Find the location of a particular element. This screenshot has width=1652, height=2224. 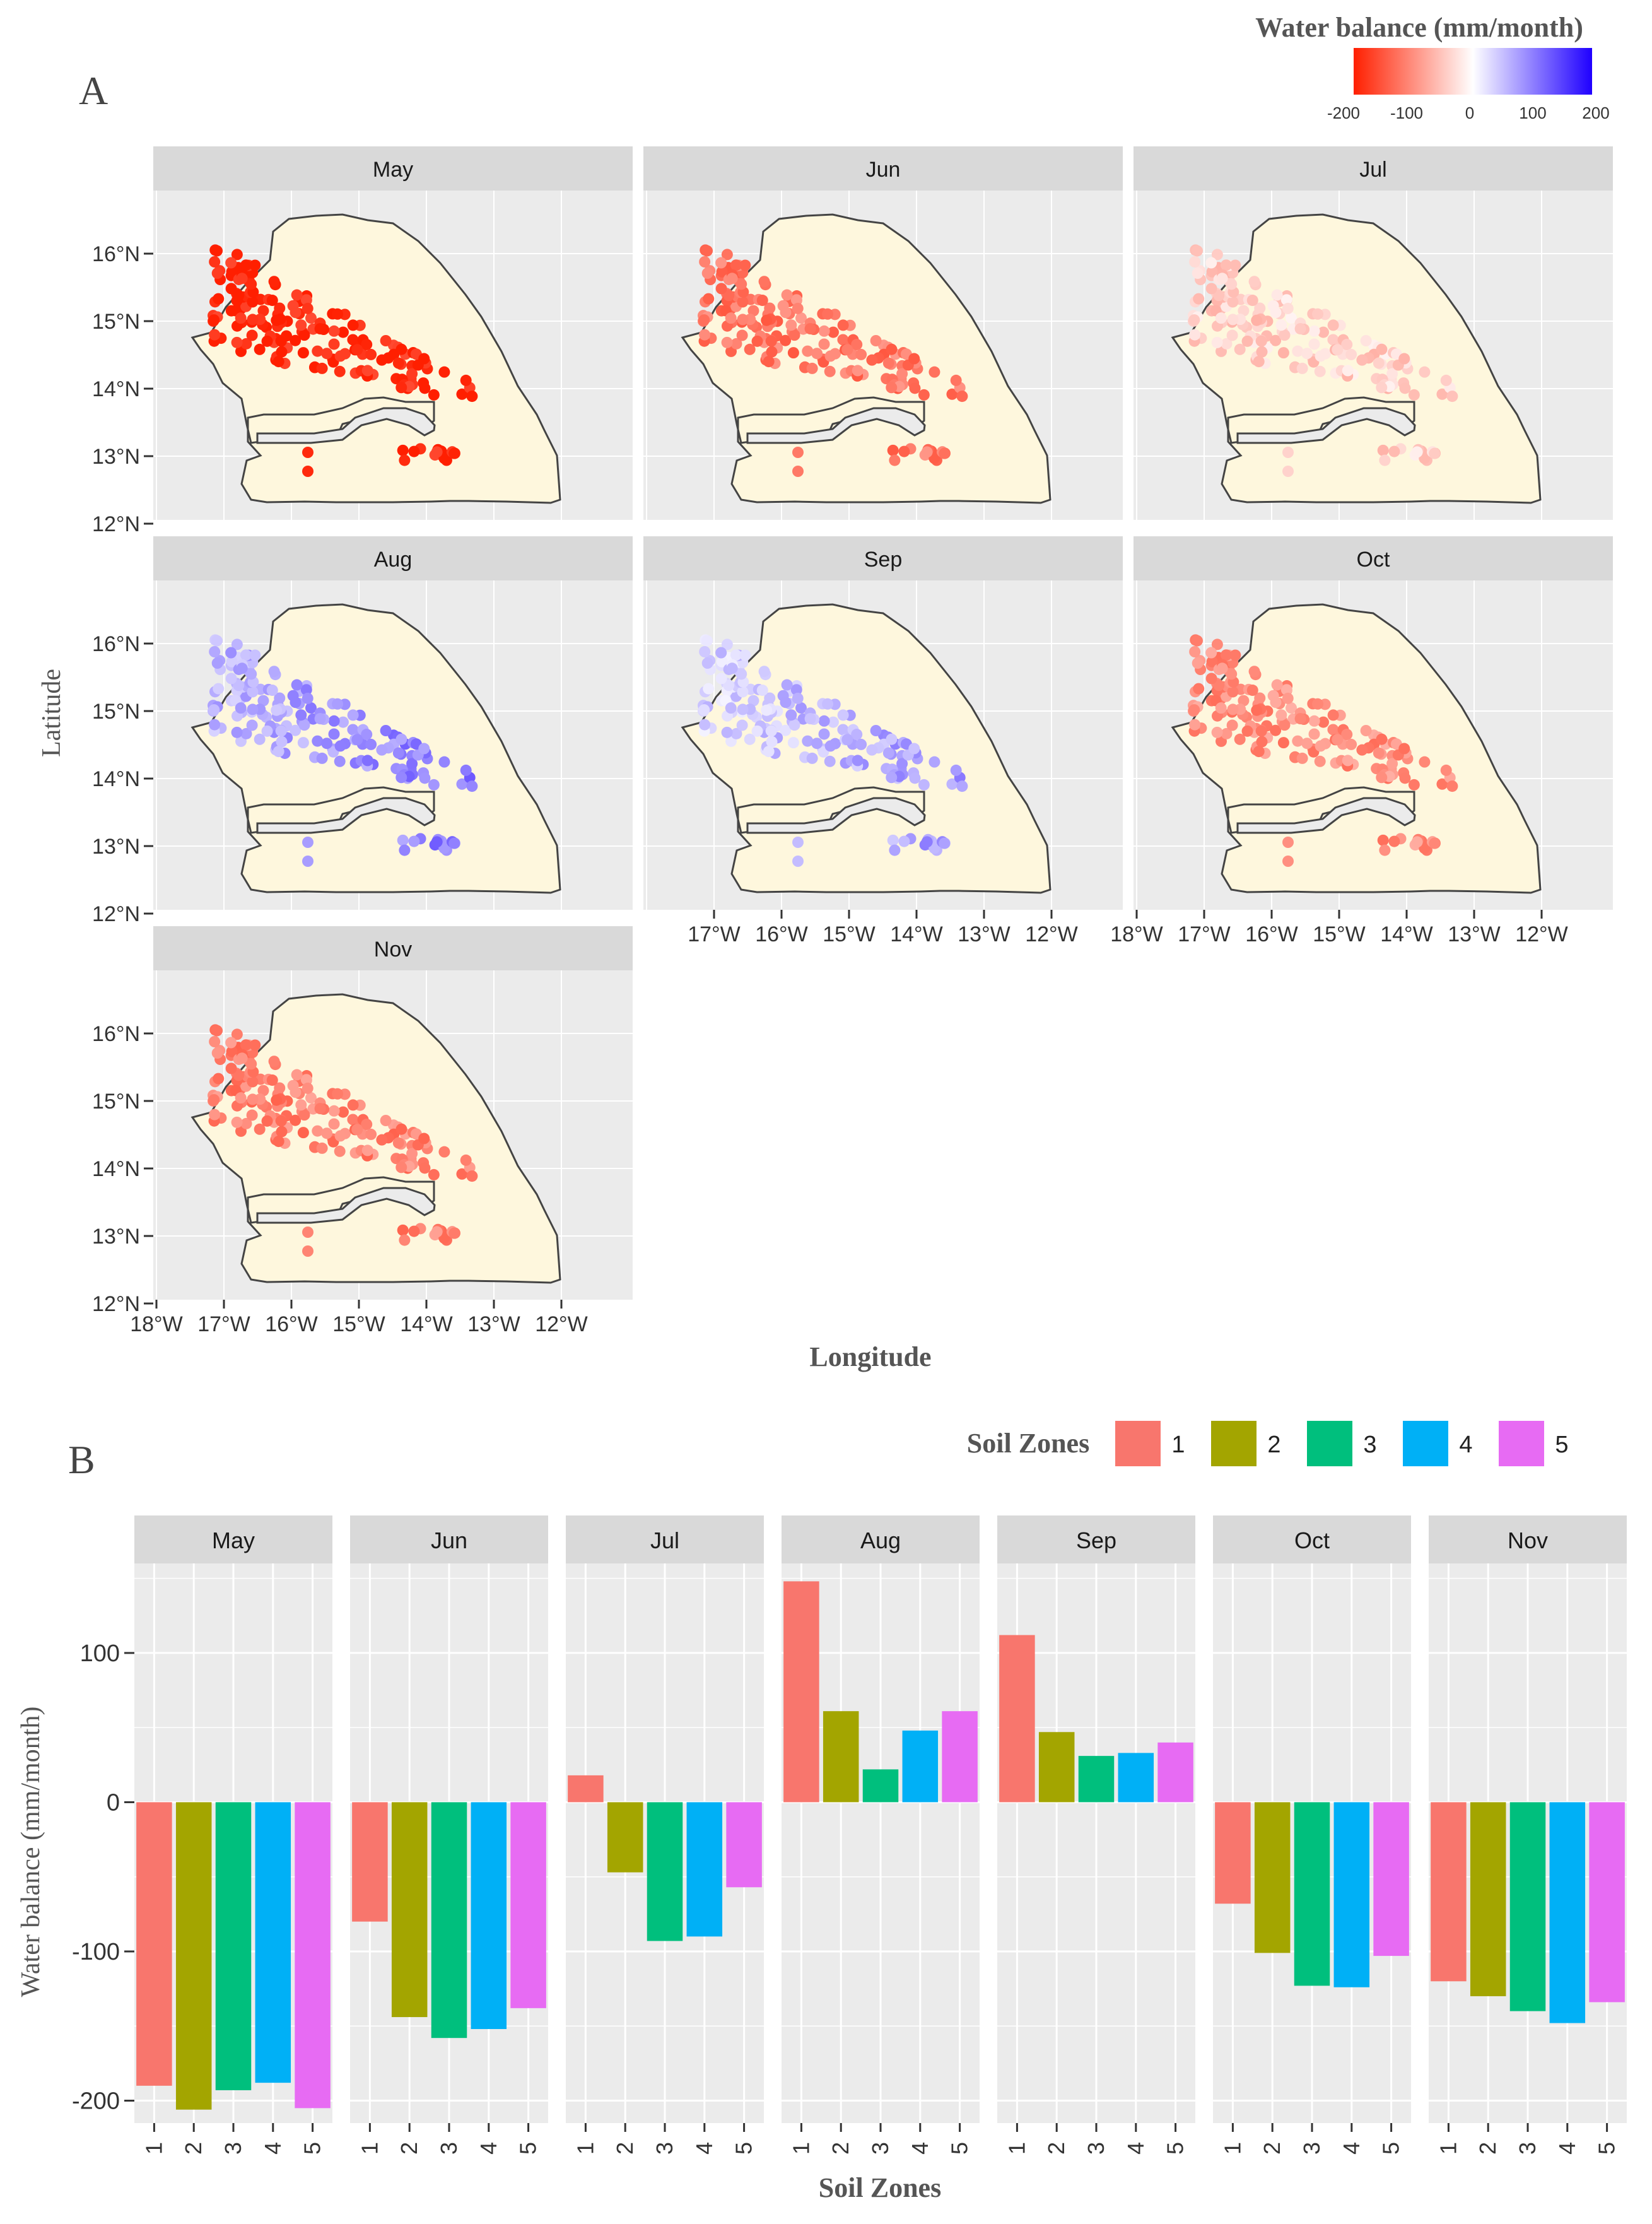

bar-x-tick-label: 3 is located at coordinates (664, 2148).